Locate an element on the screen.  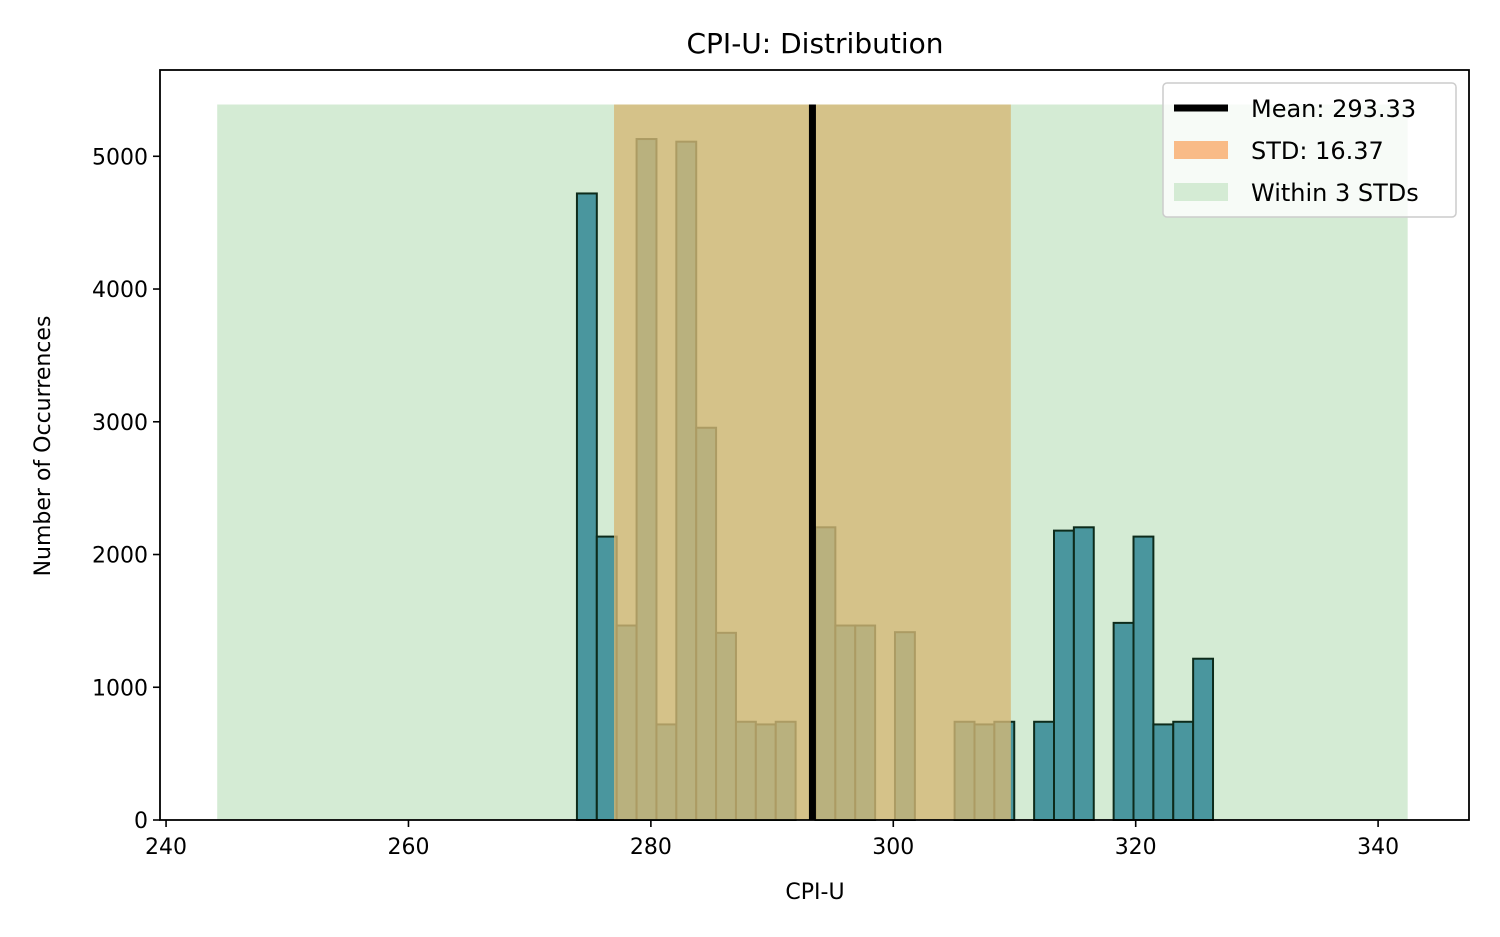
legend-box is located at coordinates (1309, 150).